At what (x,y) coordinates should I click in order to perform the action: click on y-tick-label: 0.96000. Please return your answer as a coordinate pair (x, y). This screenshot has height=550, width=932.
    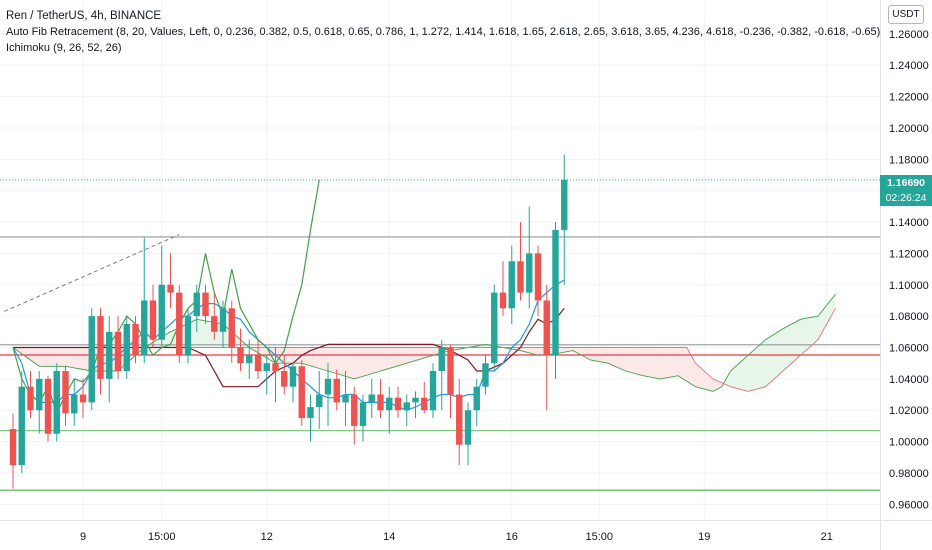
    Looking at the image, I should click on (909, 505).